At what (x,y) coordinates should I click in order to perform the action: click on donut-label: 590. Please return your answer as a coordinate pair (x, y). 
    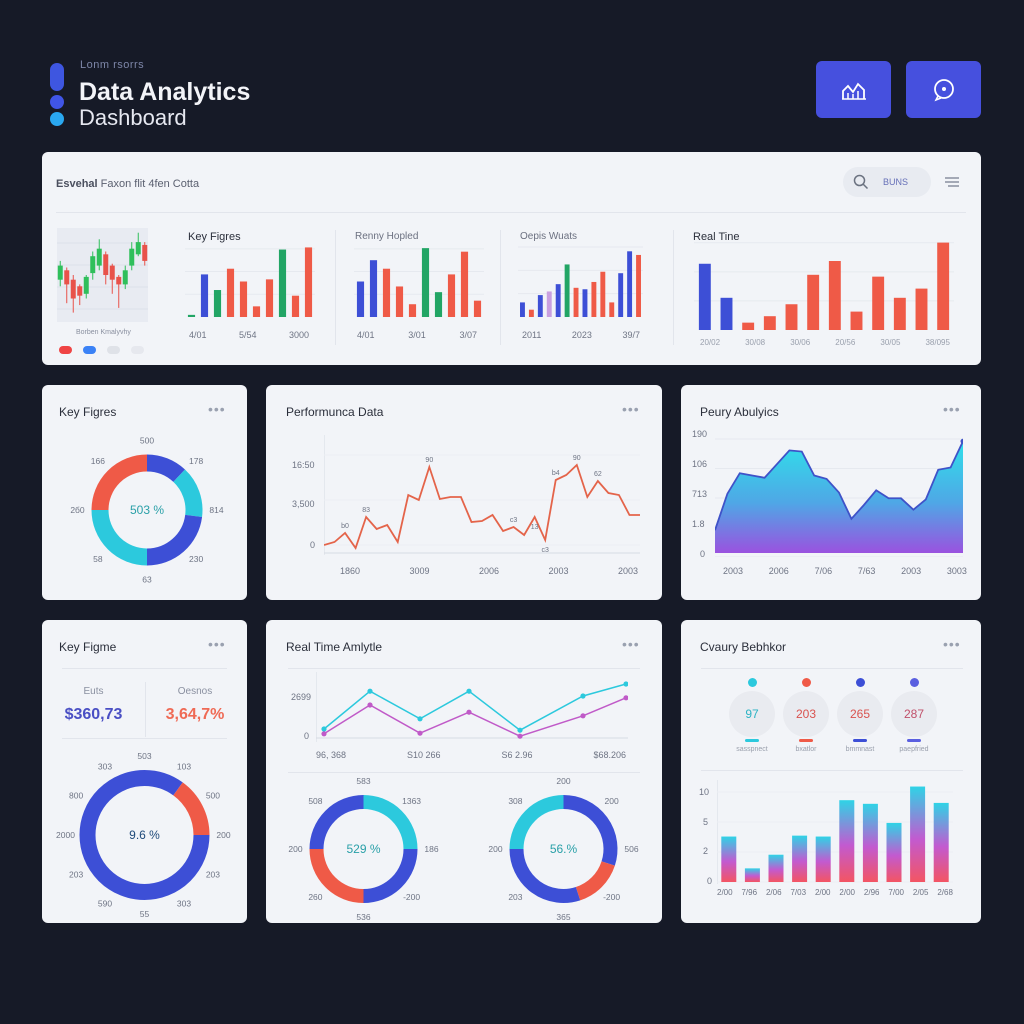
    Looking at the image, I should click on (105, 903).